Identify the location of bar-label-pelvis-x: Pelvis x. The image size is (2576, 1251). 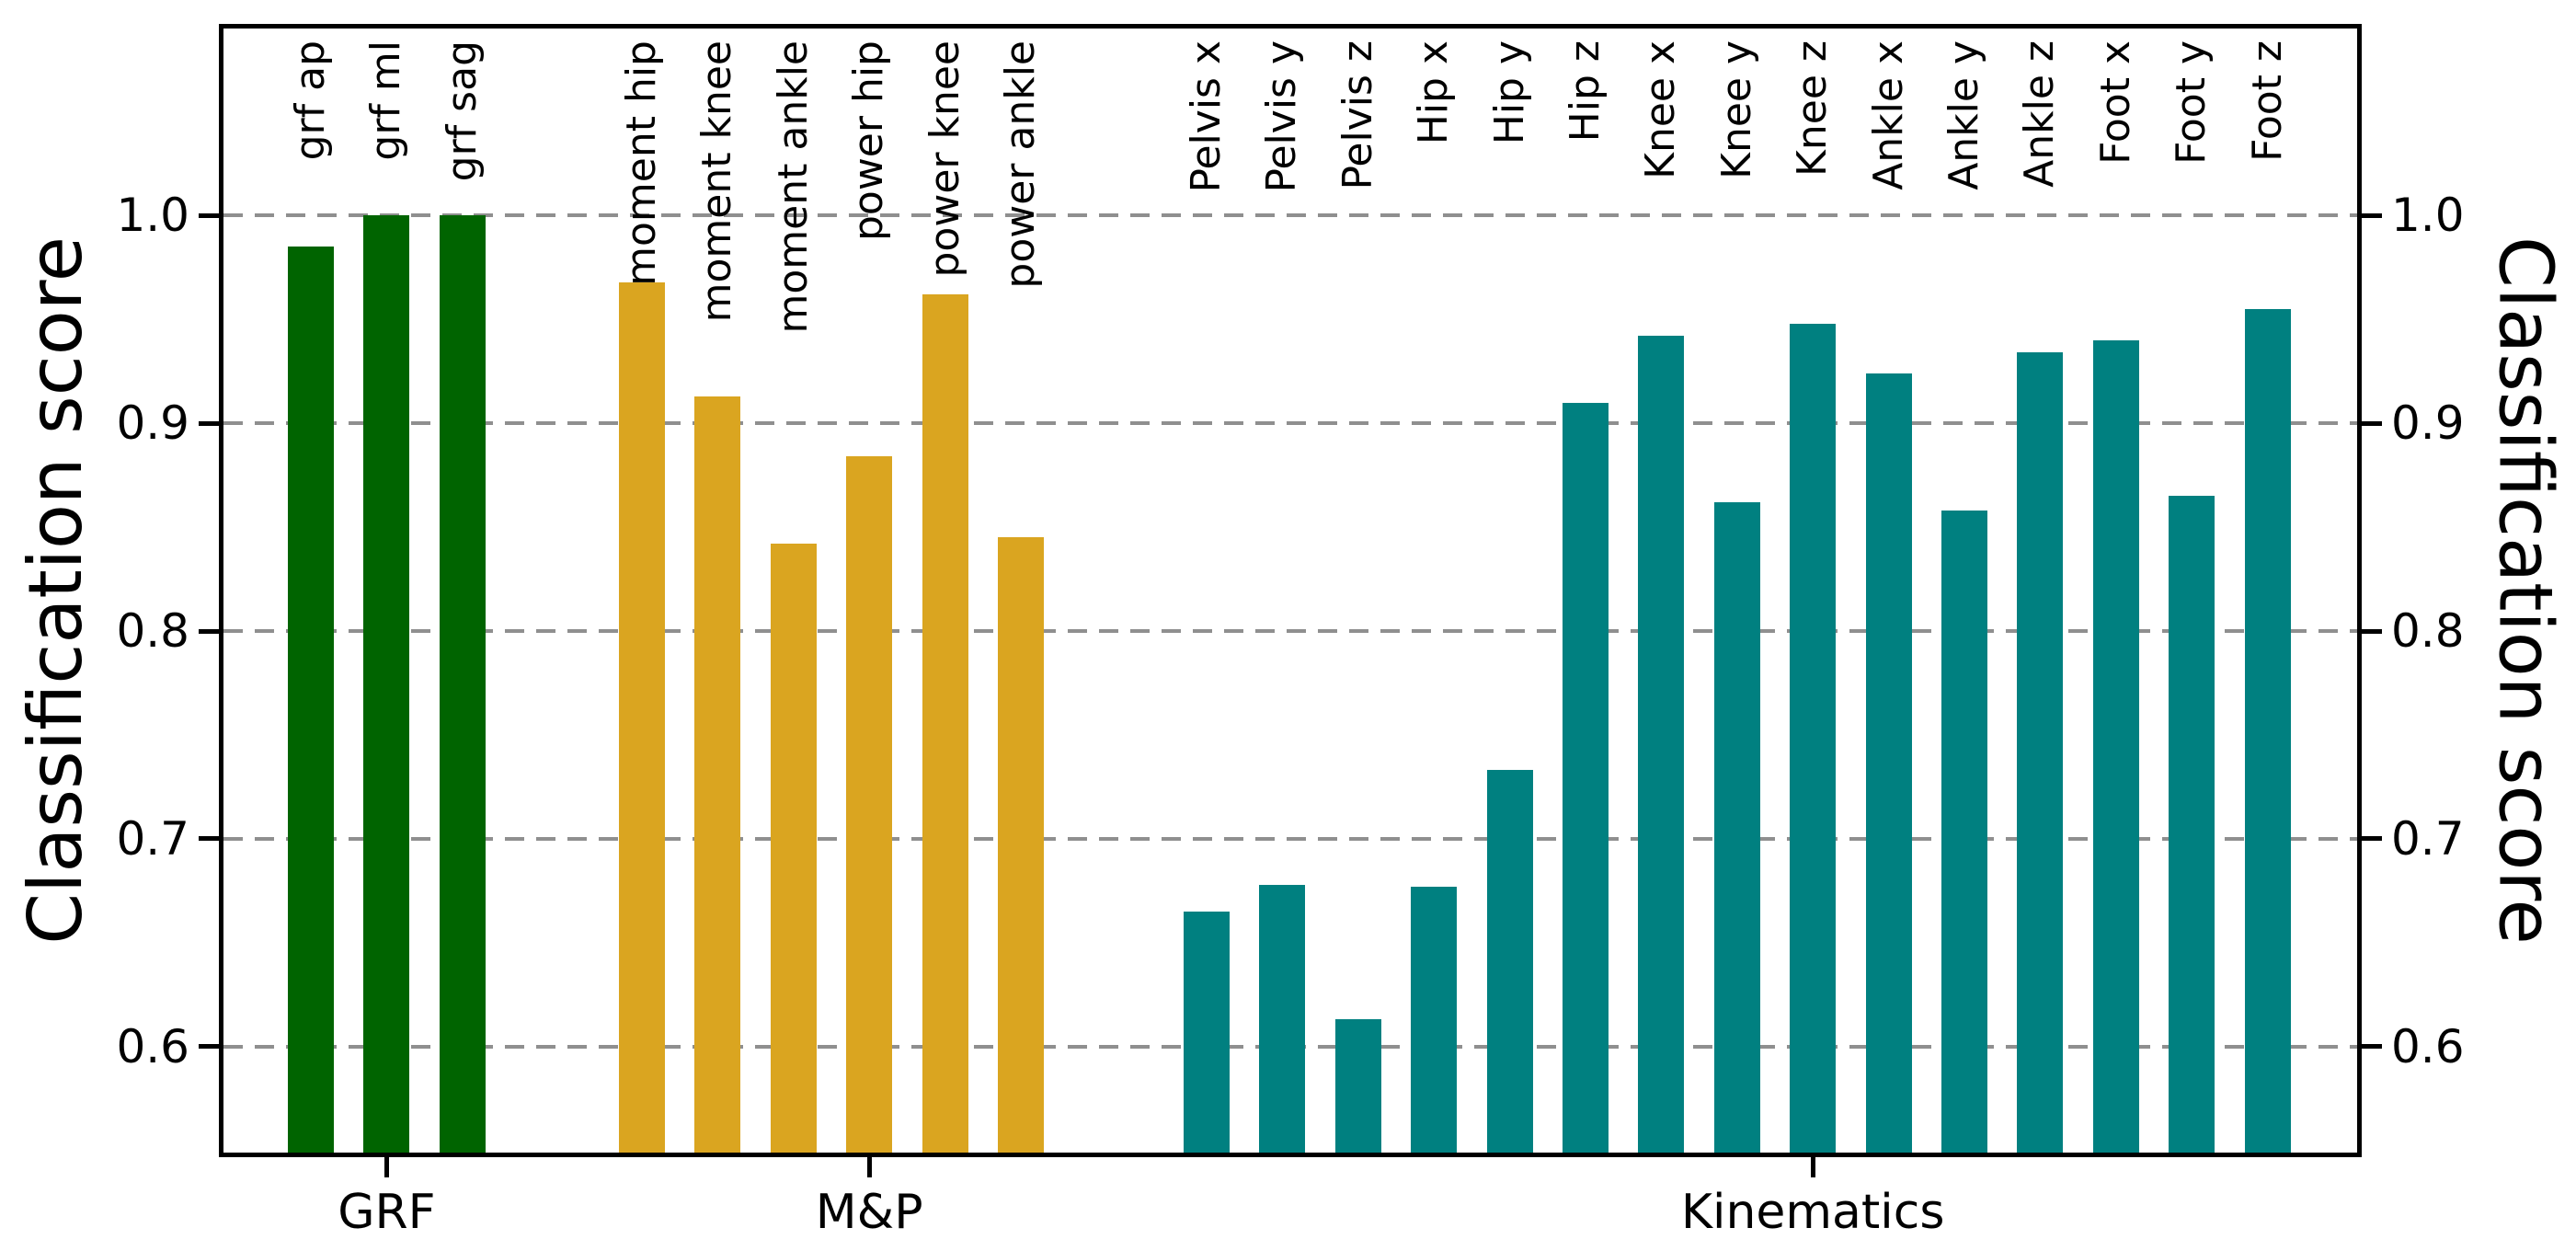
(1207, 116).